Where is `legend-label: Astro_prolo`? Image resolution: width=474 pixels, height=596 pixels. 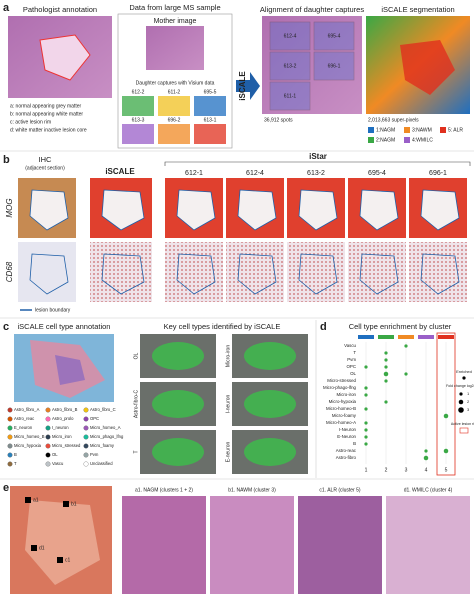
legend-label: Astro_prolo is located at coordinates (63, 418).